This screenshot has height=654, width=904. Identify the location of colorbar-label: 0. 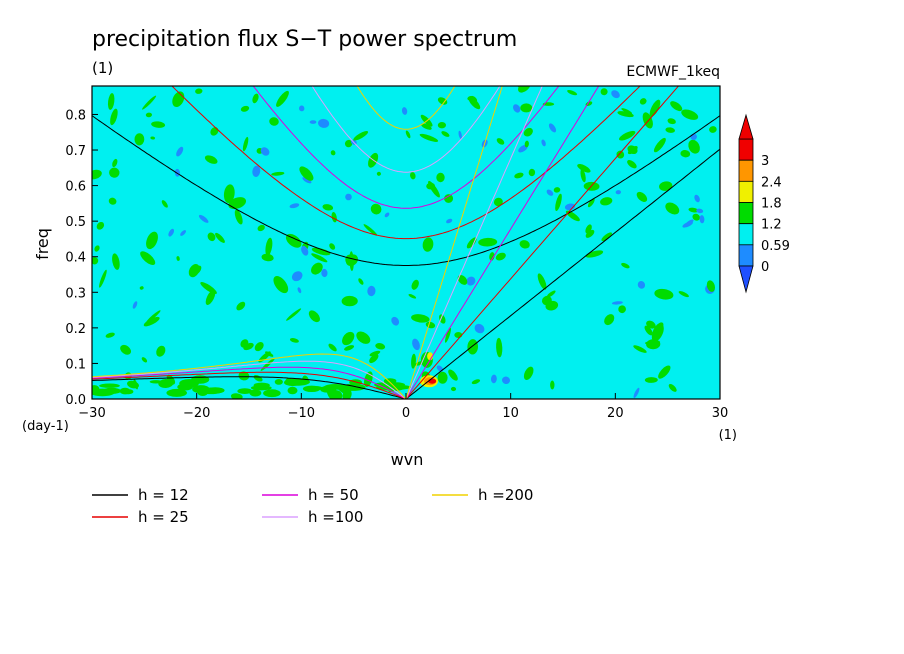
(765, 267).